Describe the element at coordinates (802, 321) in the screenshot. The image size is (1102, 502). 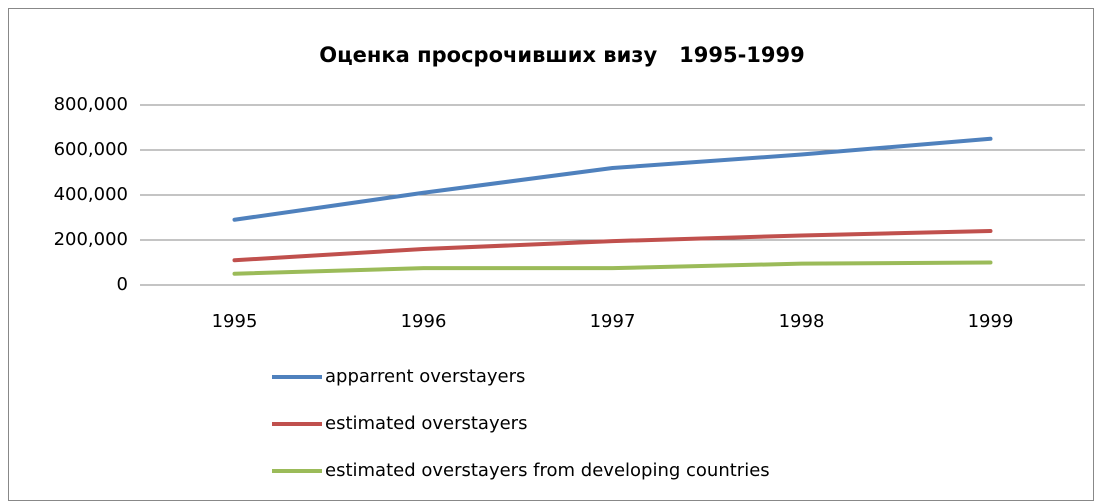
I see `x-tick-label: 1998` at that location.